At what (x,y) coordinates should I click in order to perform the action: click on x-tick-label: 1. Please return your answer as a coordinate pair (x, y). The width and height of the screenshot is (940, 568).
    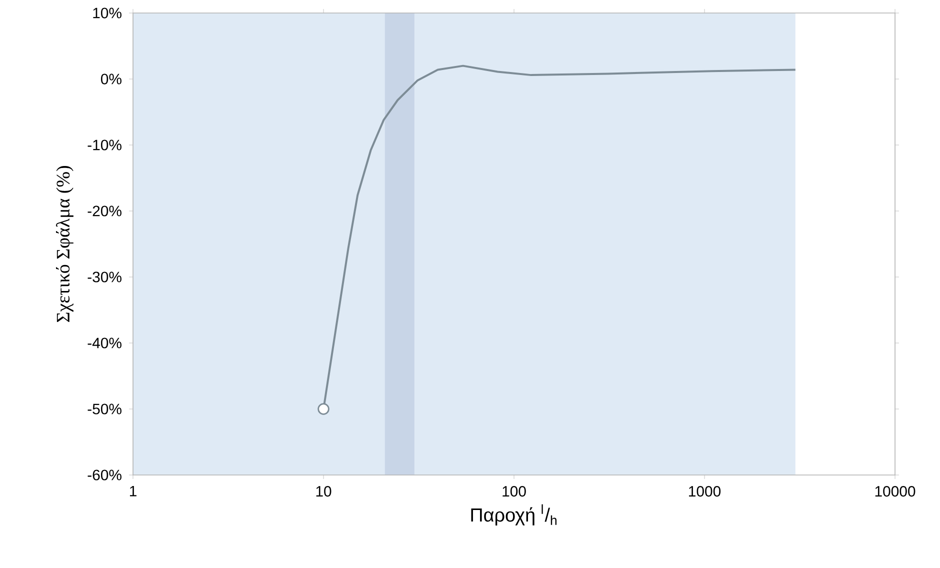
    Looking at the image, I should click on (133, 491).